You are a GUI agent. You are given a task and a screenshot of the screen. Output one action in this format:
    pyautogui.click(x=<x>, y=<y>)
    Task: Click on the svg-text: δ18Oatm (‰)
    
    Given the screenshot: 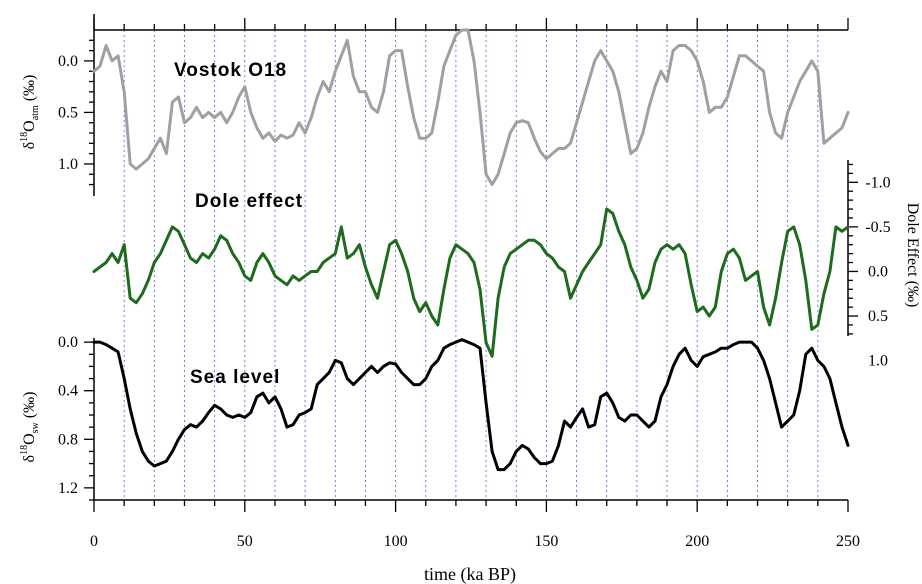 What is the action you would take?
    pyautogui.click(x=30, y=112)
    